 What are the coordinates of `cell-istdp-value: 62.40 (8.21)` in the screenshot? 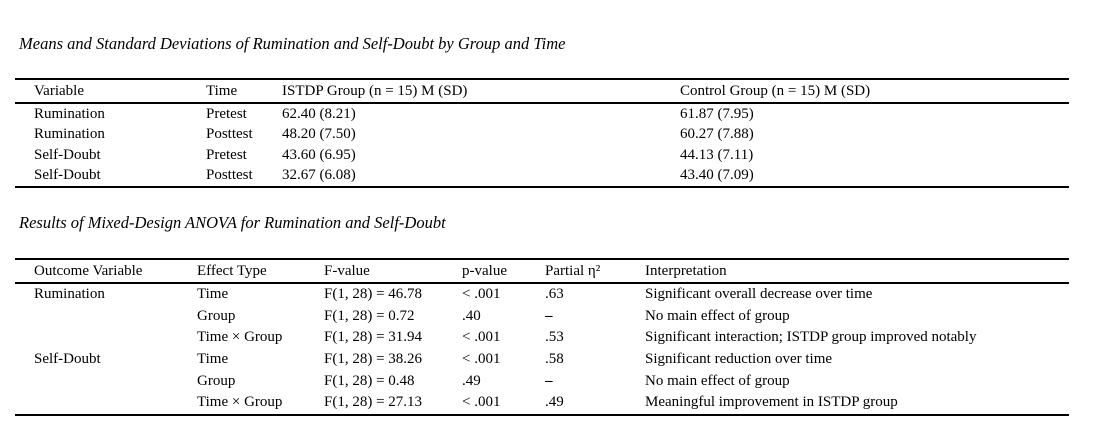 It's located at (319, 113).